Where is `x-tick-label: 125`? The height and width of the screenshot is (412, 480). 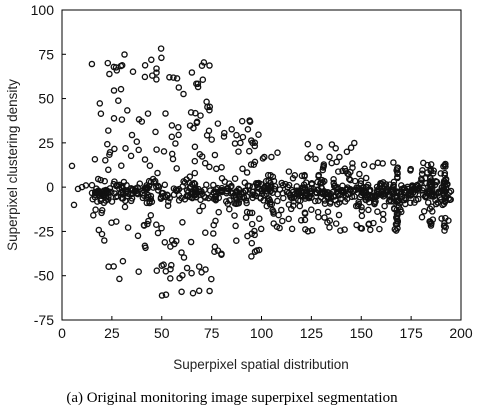
x-tick-label: 125 is located at coordinates (312, 333).